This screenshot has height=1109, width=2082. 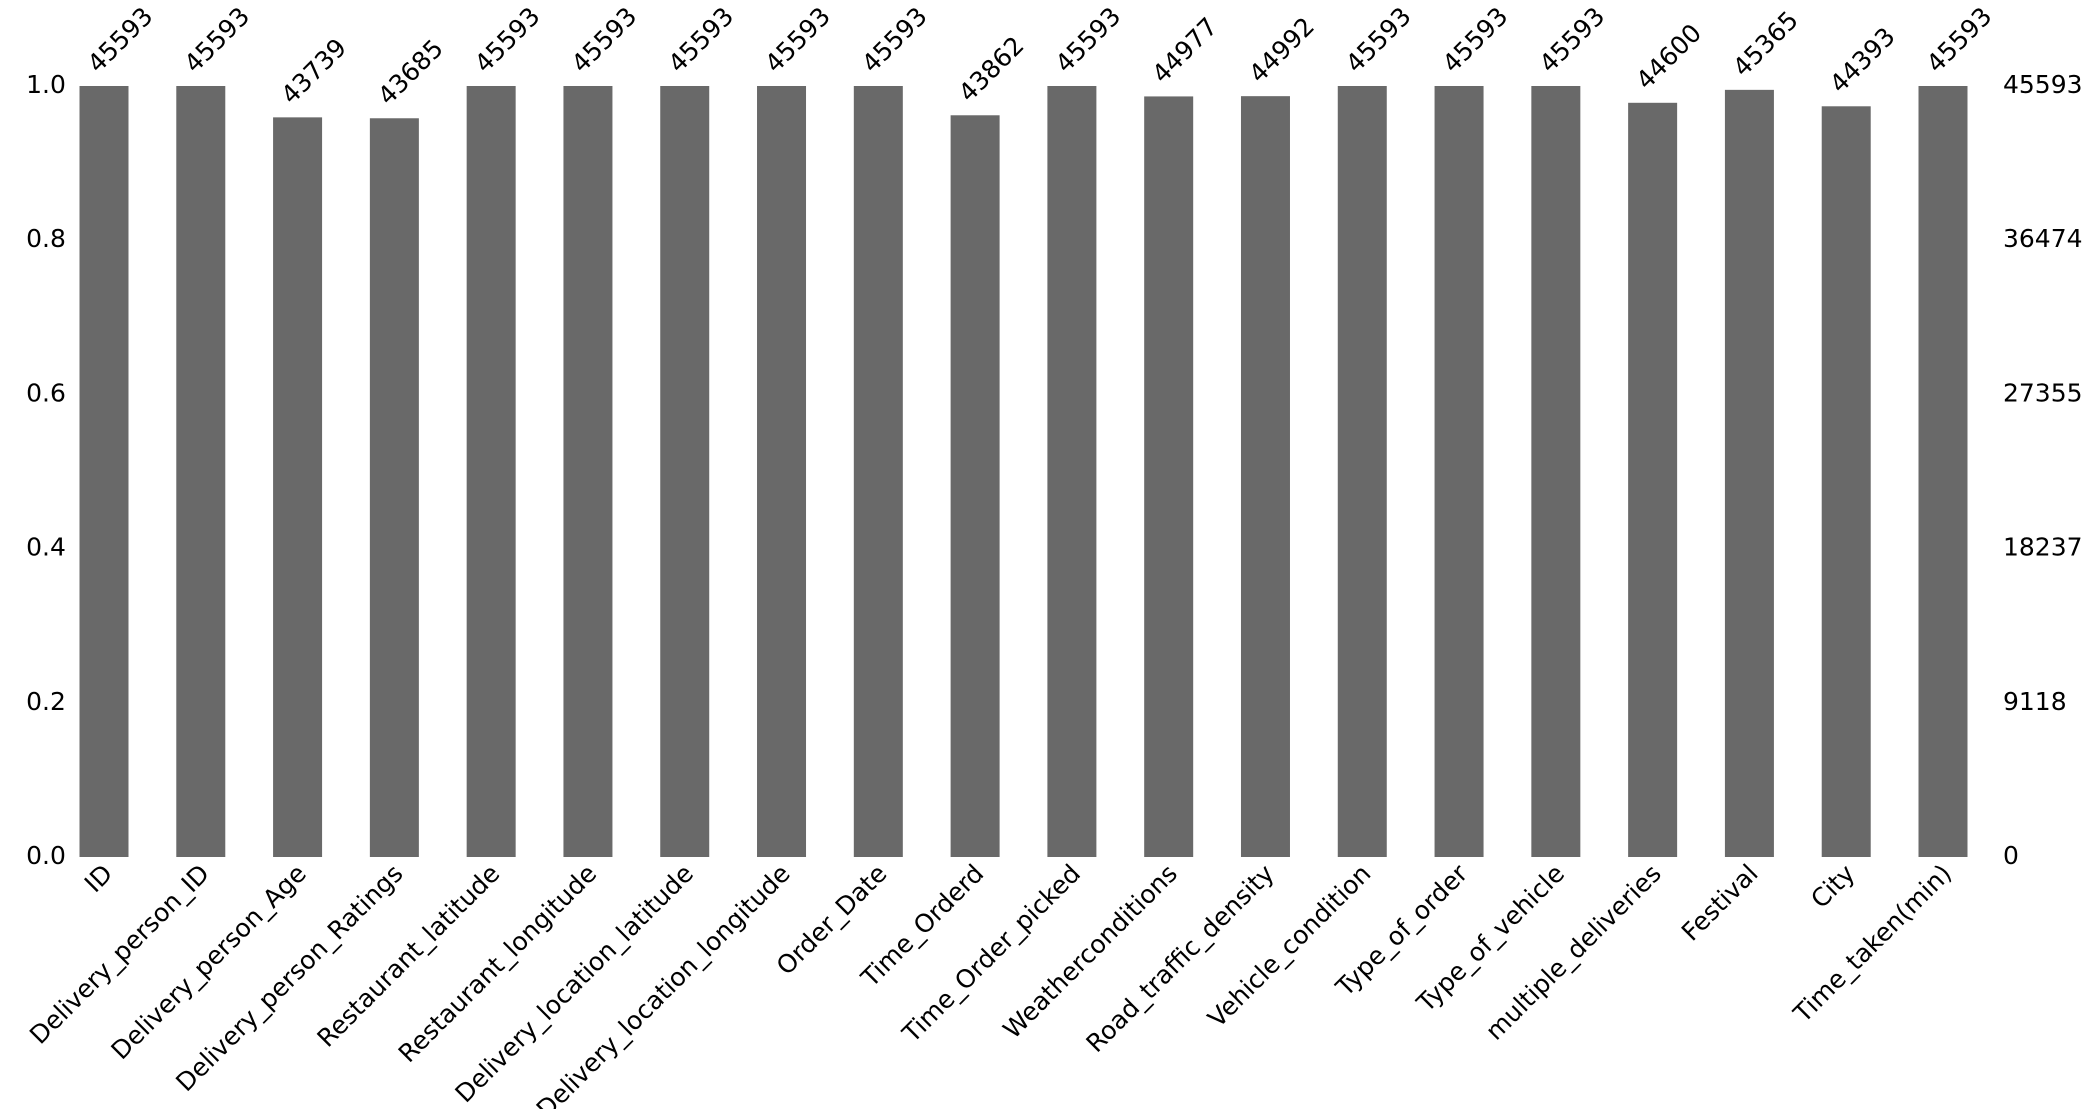 What do you see at coordinates (46, 238) in the screenshot?
I see `y-tick-label: 0.8` at bounding box center [46, 238].